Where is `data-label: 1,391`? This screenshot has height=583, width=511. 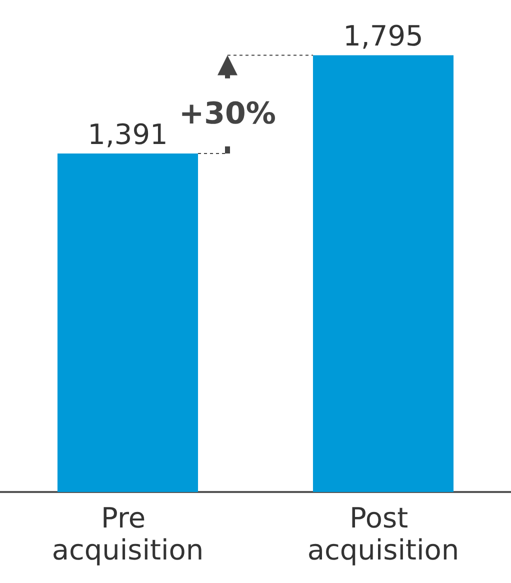
data-label: 1,391 is located at coordinates (128, 135).